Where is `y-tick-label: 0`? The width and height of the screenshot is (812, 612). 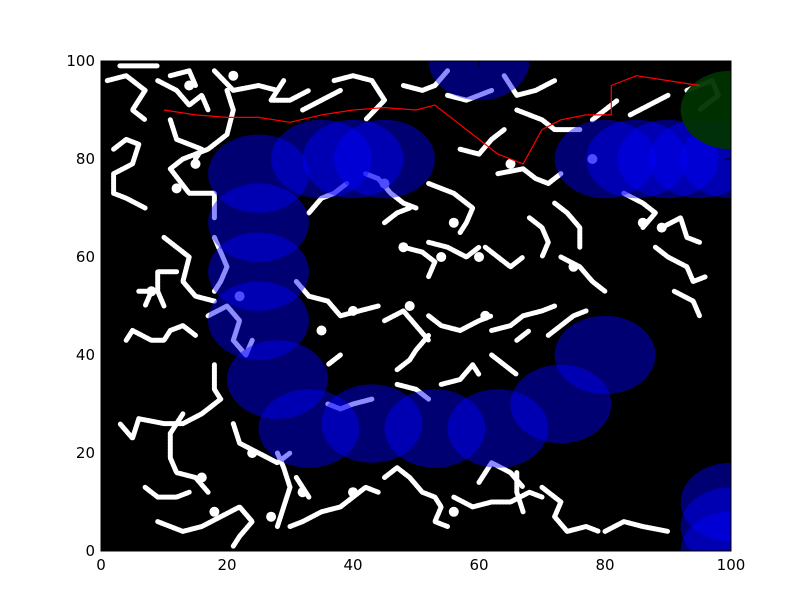 y-tick-label: 0 is located at coordinates (90, 551).